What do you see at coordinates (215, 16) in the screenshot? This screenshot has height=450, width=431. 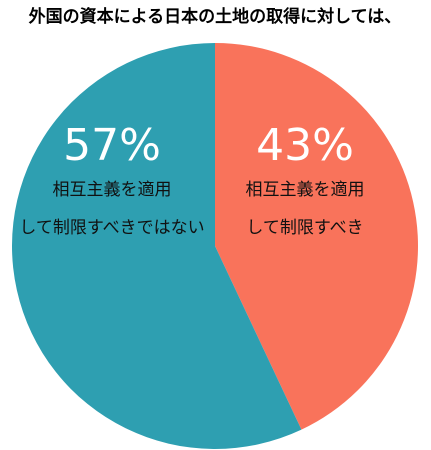 I see `chart-title: 外国の資本による日本の土地の取得に対しては、` at bounding box center [215, 16].